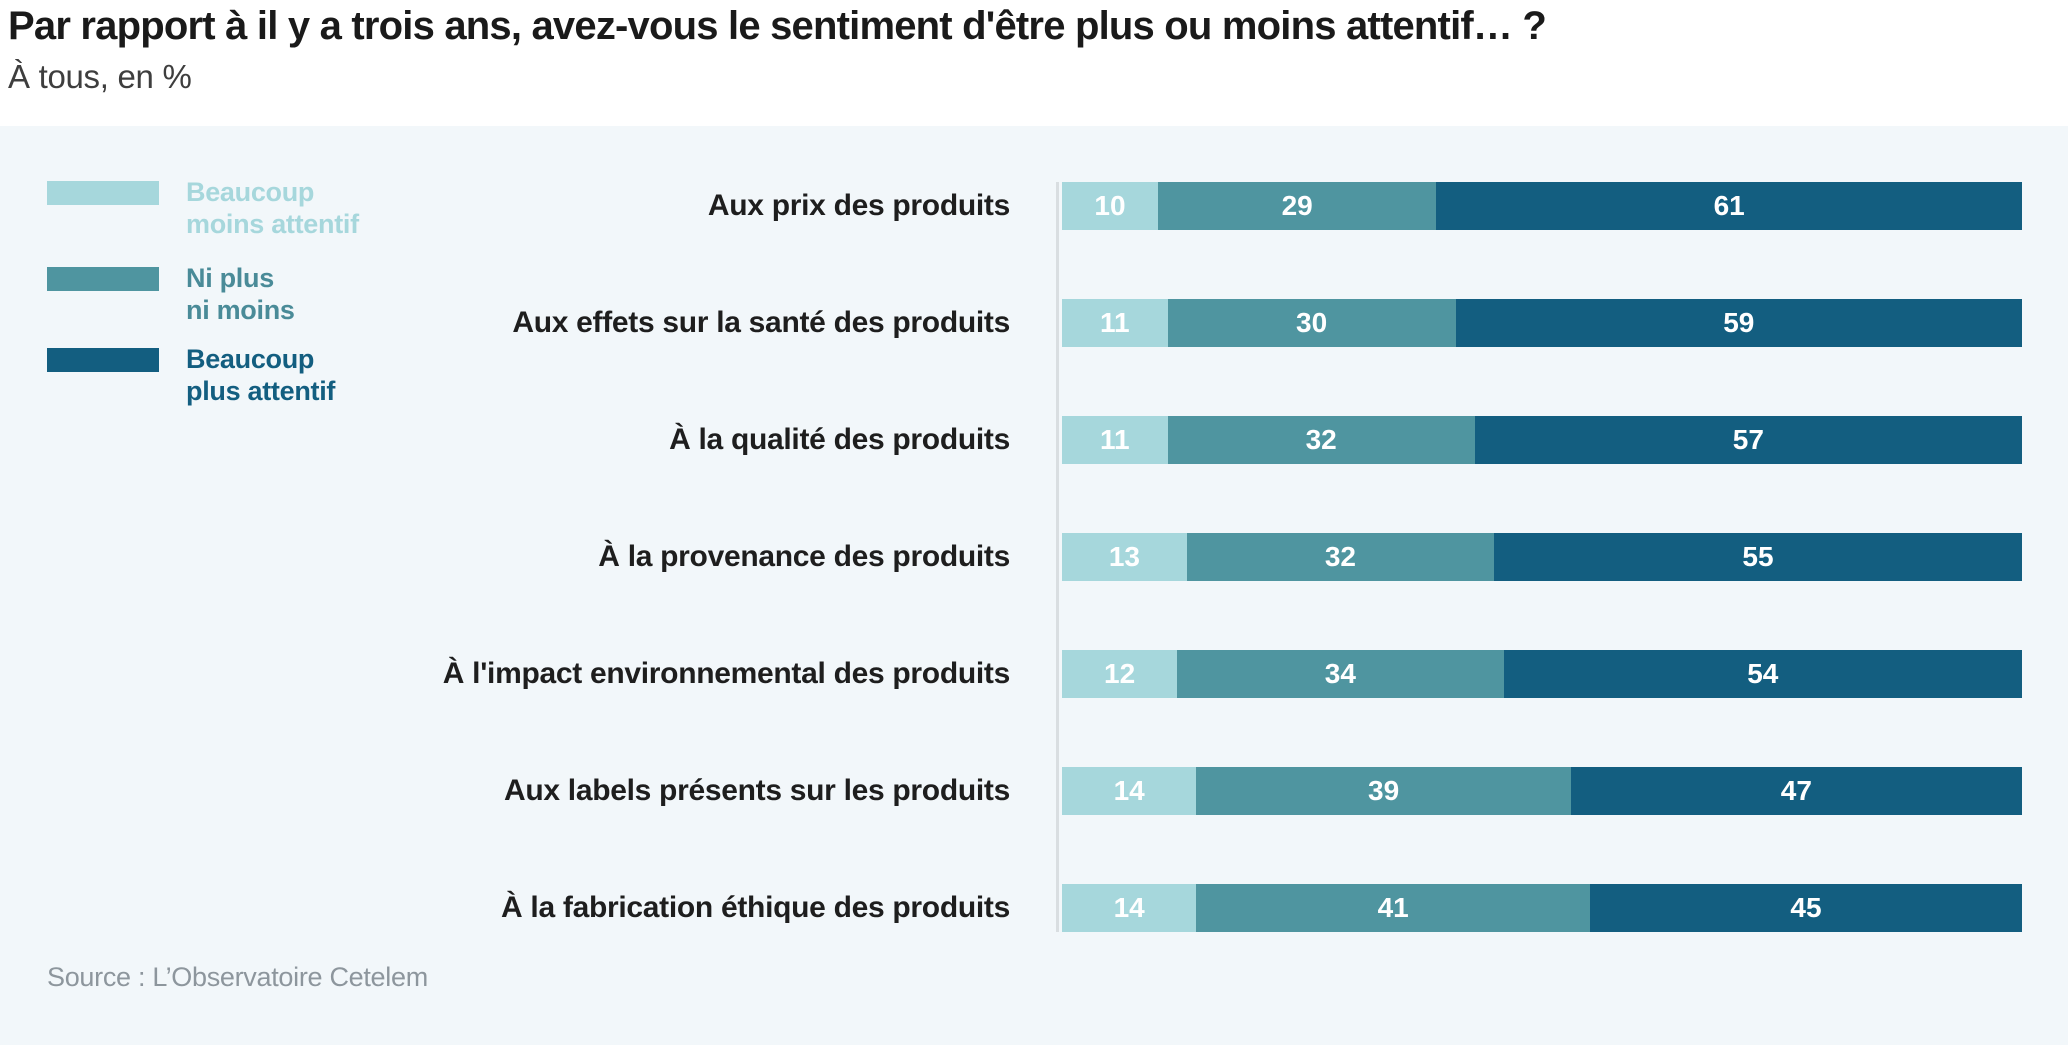  I want to click on chart-baseline-axis, so click(1057, 557).